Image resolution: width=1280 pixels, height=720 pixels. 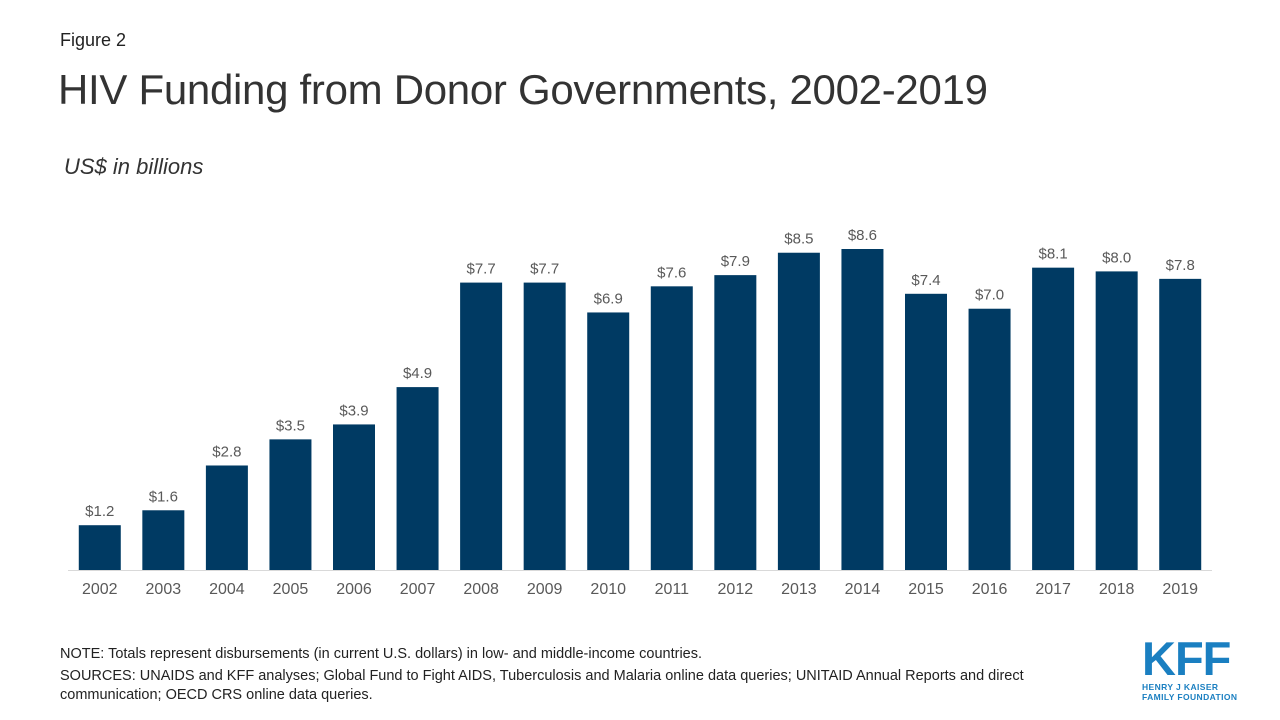 What do you see at coordinates (417, 373) in the screenshot?
I see `data-label-2007: $4.9` at bounding box center [417, 373].